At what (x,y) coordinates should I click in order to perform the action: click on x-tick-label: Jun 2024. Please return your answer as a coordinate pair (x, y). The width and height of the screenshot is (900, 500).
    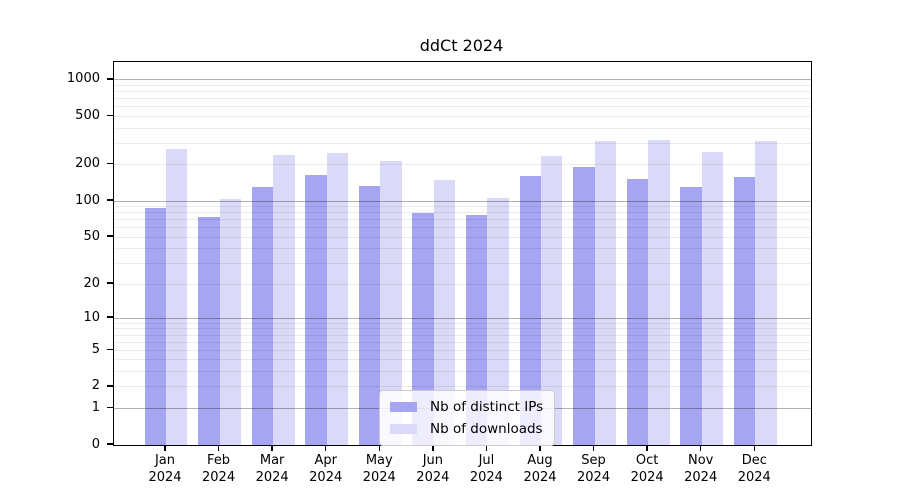
    Looking at the image, I should click on (433, 469).